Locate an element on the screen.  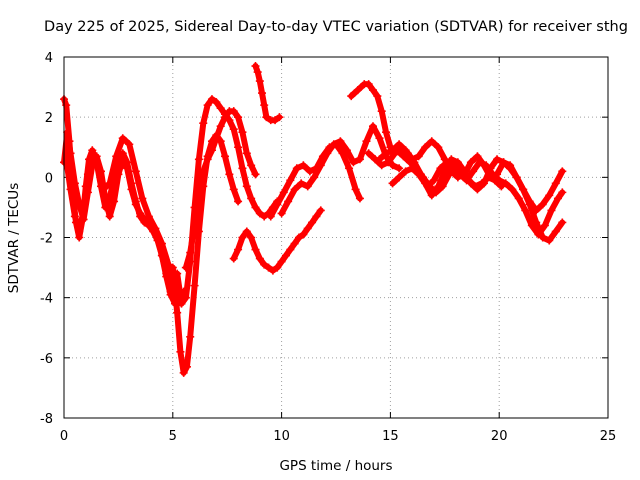
y-tick-label: -8 is located at coordinates (46, 419).